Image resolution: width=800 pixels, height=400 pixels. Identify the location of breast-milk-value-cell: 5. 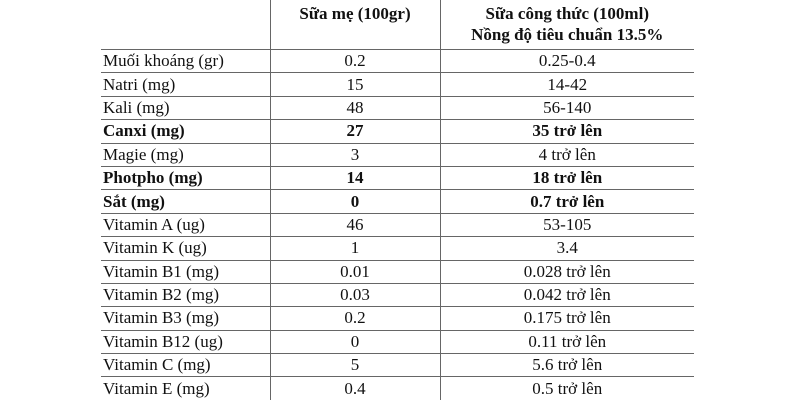
(354, 365).